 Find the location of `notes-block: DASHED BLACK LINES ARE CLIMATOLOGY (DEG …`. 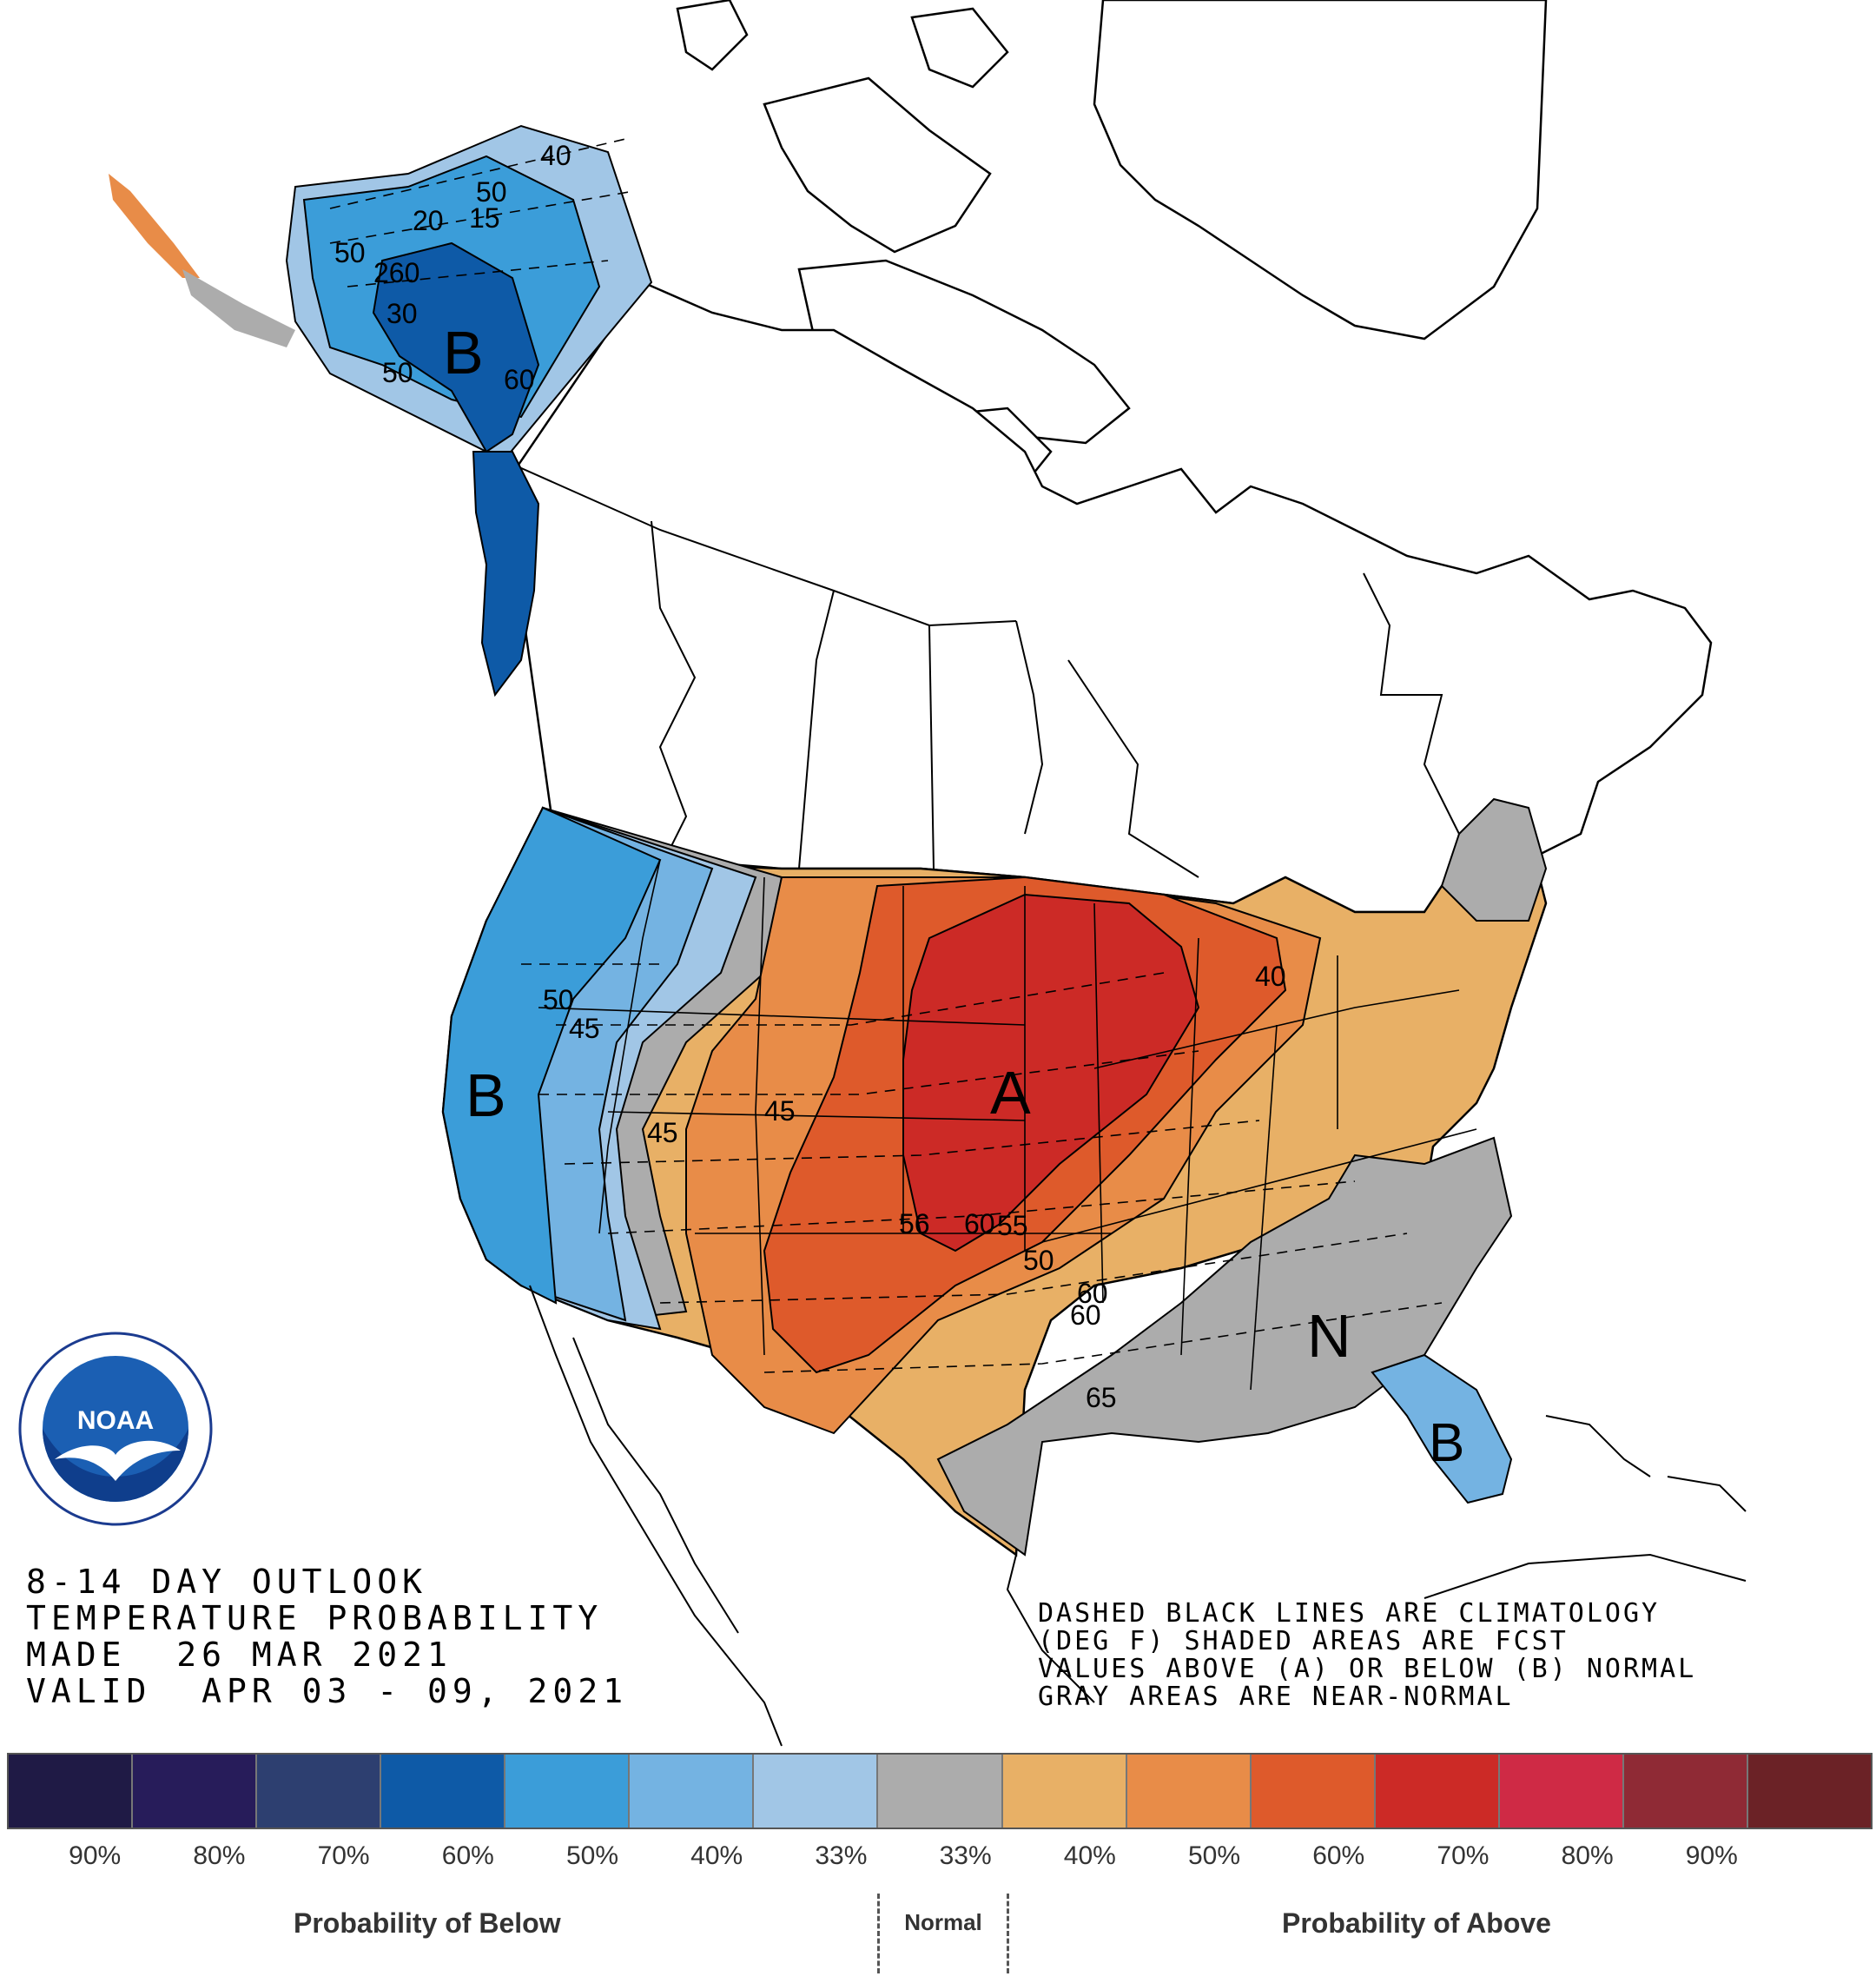

notes-block: DASHED BLACK LINES ARE CLIMATOLOGY (DEG … is located at coordinates (1367, 1655).